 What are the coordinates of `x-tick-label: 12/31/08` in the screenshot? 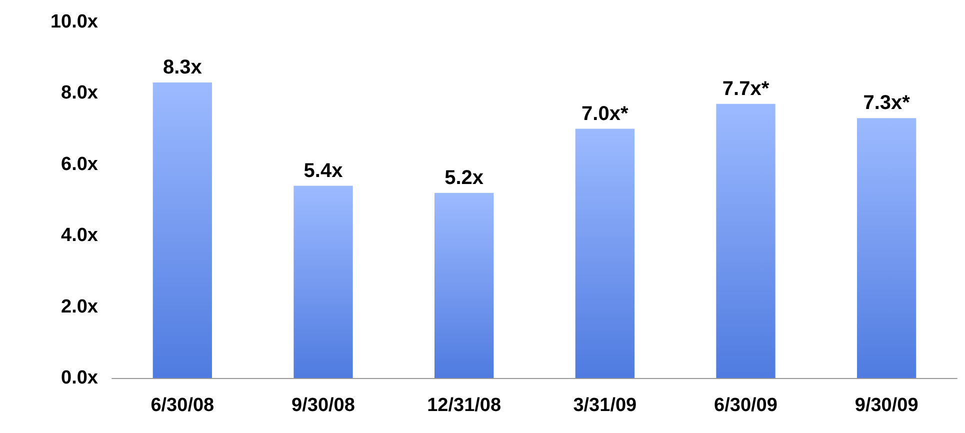 It's located at (464, 405).